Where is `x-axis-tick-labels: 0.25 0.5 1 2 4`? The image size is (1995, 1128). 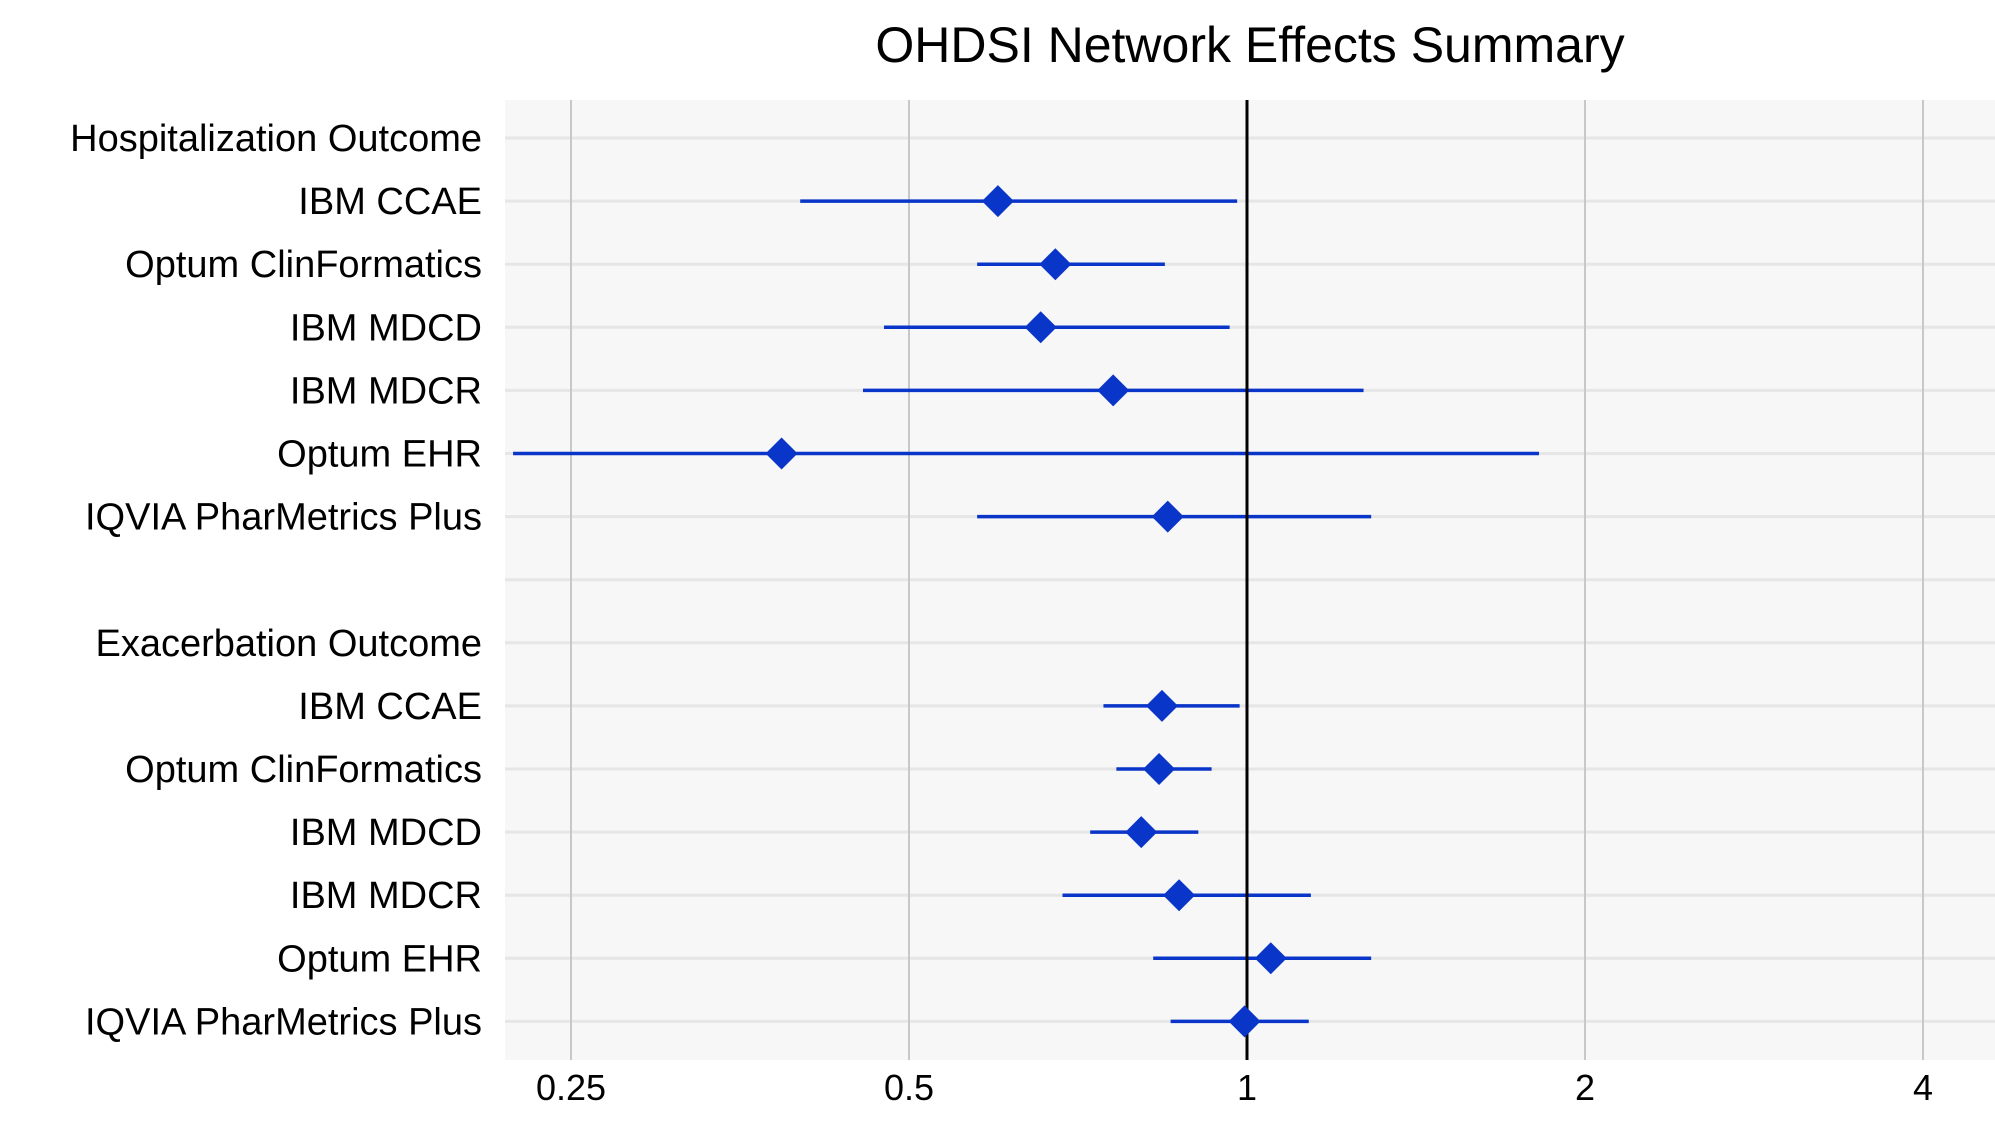 x-axis-tick-labels: 0.25 0.5 1 2 4 is located at coordinates (1234, 1087).